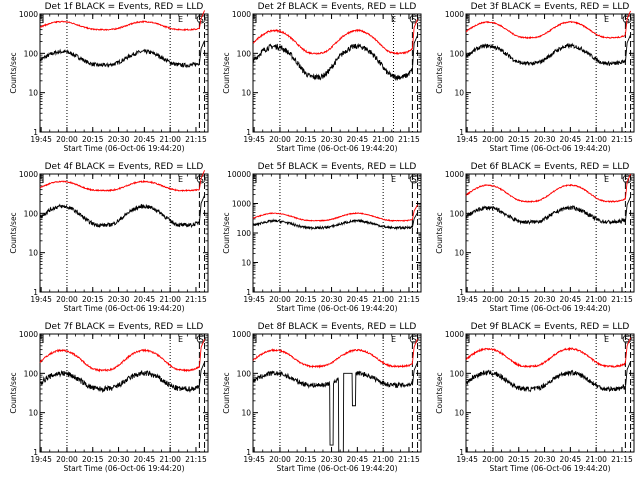 Image resolution: width=640 pixels, height=480 pixels. Describe the element at coordinates (239, 174) in the screenshot. I see `y-tick-label: 10000` at that location.